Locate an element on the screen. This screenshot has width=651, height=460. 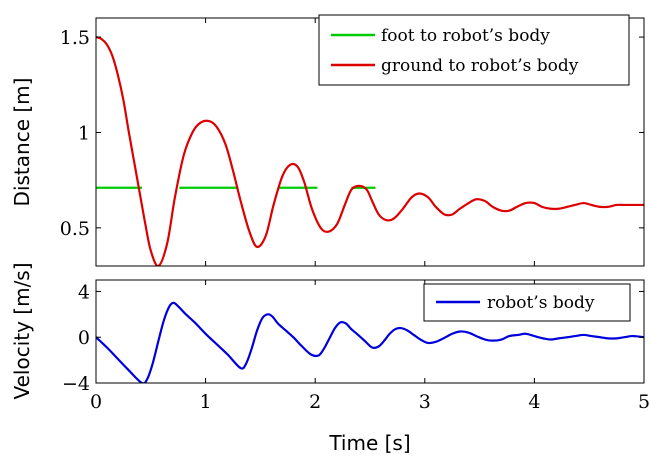
distance-legend-box is located at coordinates (474, 50).